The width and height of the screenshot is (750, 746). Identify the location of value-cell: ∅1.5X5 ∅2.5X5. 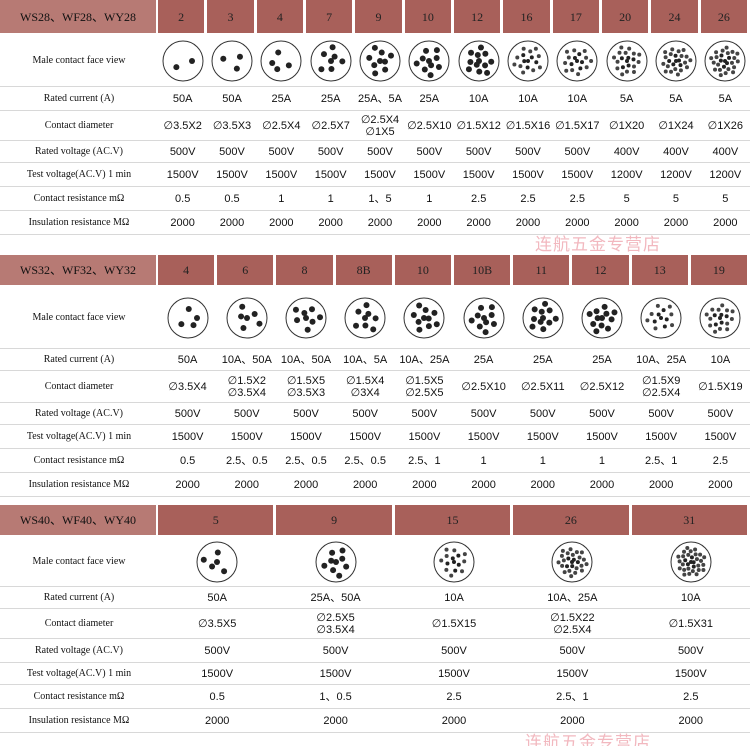
(424, 387).